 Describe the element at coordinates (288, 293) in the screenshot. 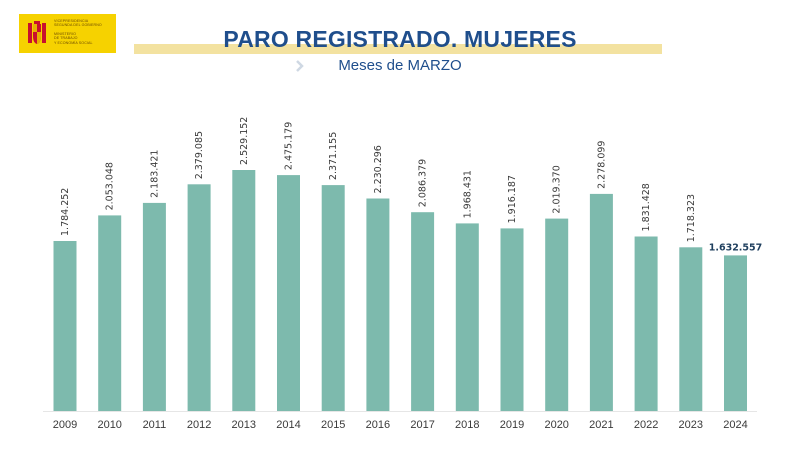

I see `bar-2014` at that location.